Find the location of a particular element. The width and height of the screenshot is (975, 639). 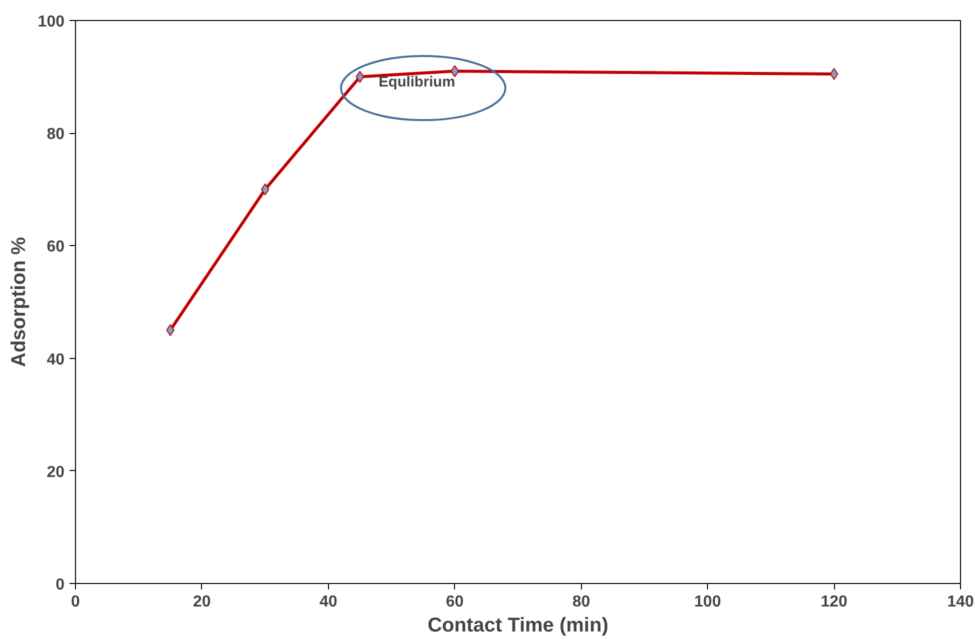

x-tick-label: 40 is located at coordinates (328, 602).